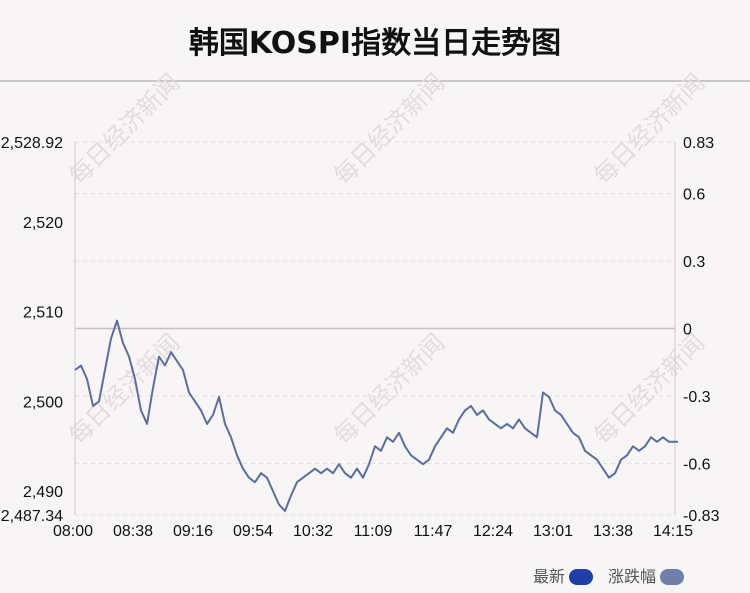  What do you see at coordinates (43, 313) in the screenshot?
I see `left-tick-label: 2,510` at bounding box center [43, 313].